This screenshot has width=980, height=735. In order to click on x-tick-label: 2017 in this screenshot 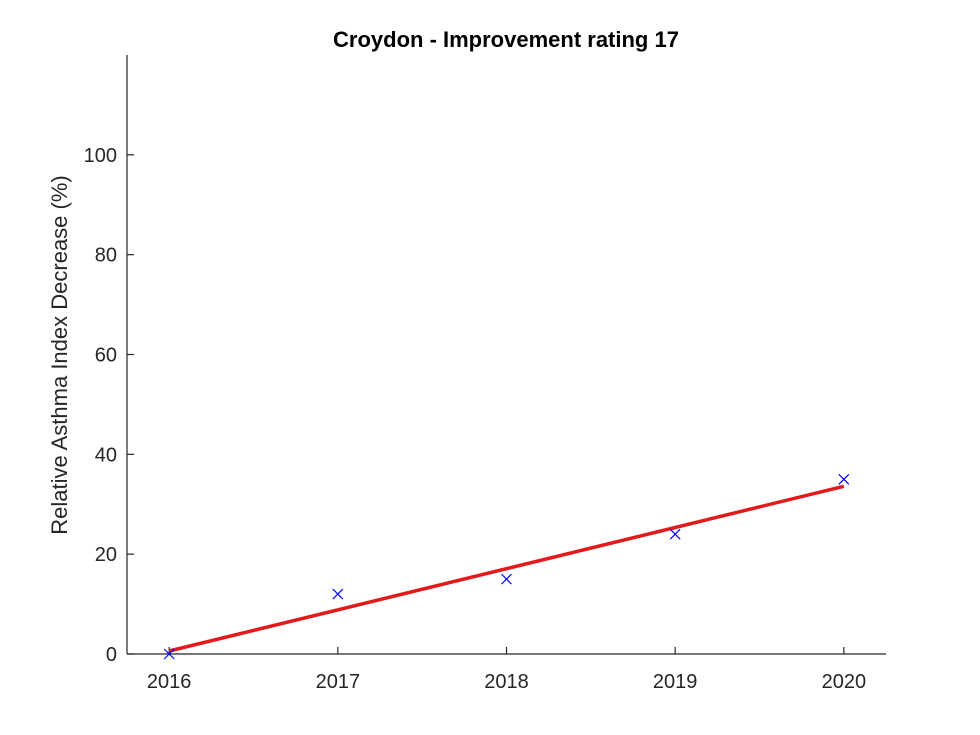, I will do `click(338, 682)`.